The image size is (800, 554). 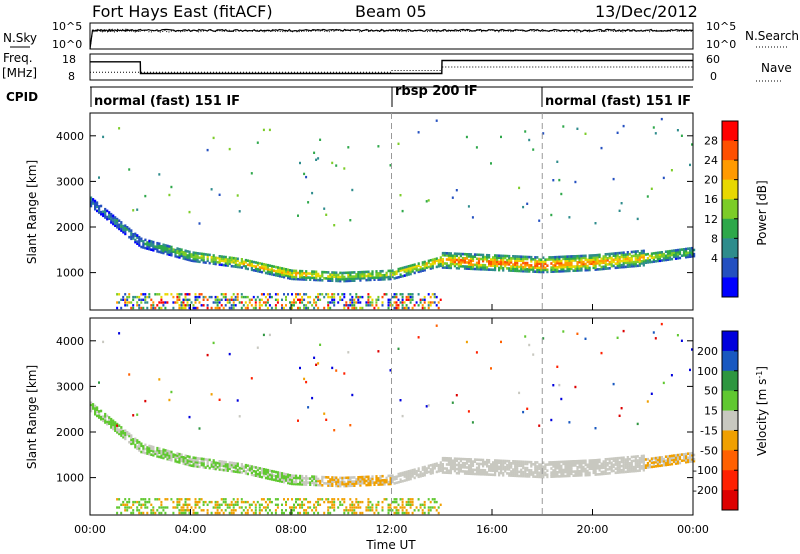 What do you see at coordinates (730, 131) in the screenshot?
I see `colorbar-swatch` at bounding box center [730, 131].